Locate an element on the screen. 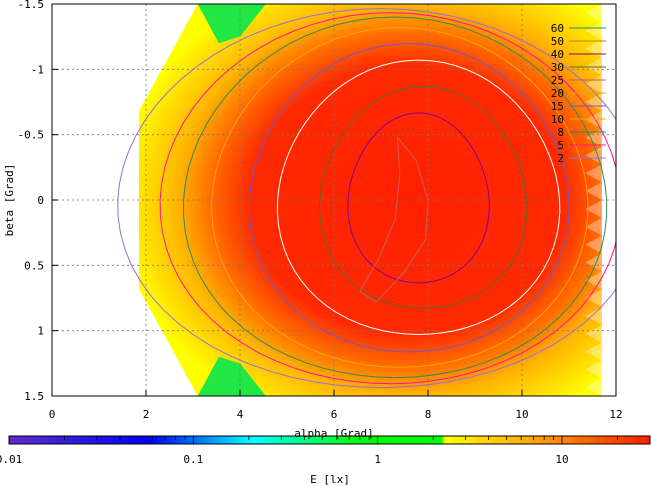 Image resolution: width=651 pixels, height=486 pixels. legend-label: 10 is located at coordinates (557, 119).